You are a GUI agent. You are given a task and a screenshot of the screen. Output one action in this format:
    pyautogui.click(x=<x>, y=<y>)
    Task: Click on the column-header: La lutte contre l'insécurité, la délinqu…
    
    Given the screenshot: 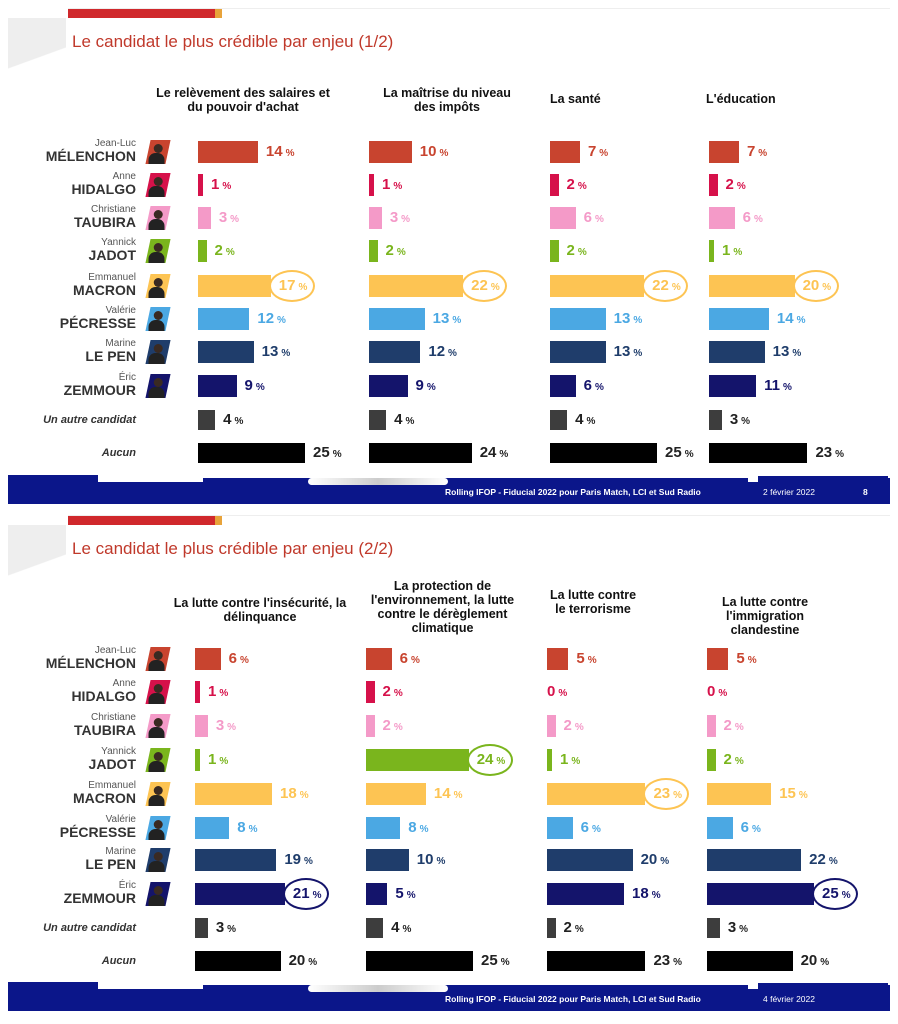 What is the action you would take?
    pyautogui.click(x=260, y=610)
    